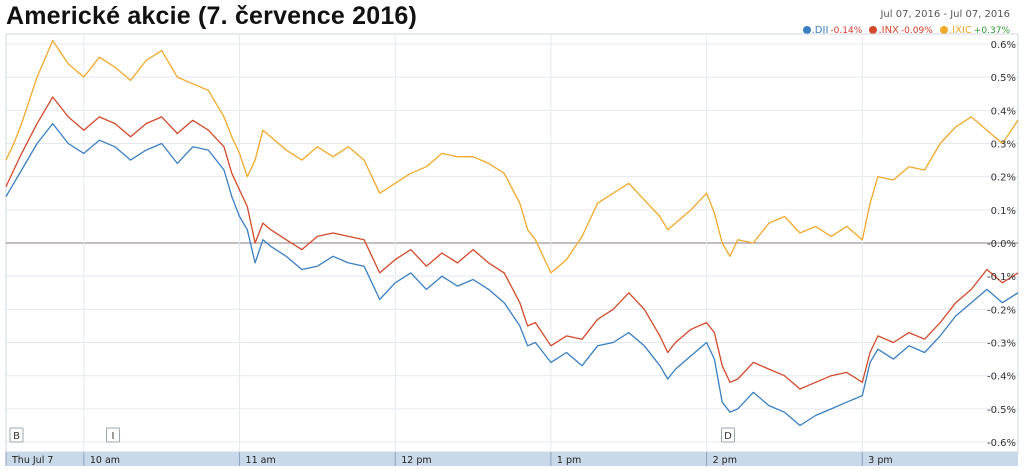 The width and height of the screenshot is (1024, 471). Describe the element at coordinates (916, 31) in the screenshot. I see `legend-change: -0.09%` at that location.